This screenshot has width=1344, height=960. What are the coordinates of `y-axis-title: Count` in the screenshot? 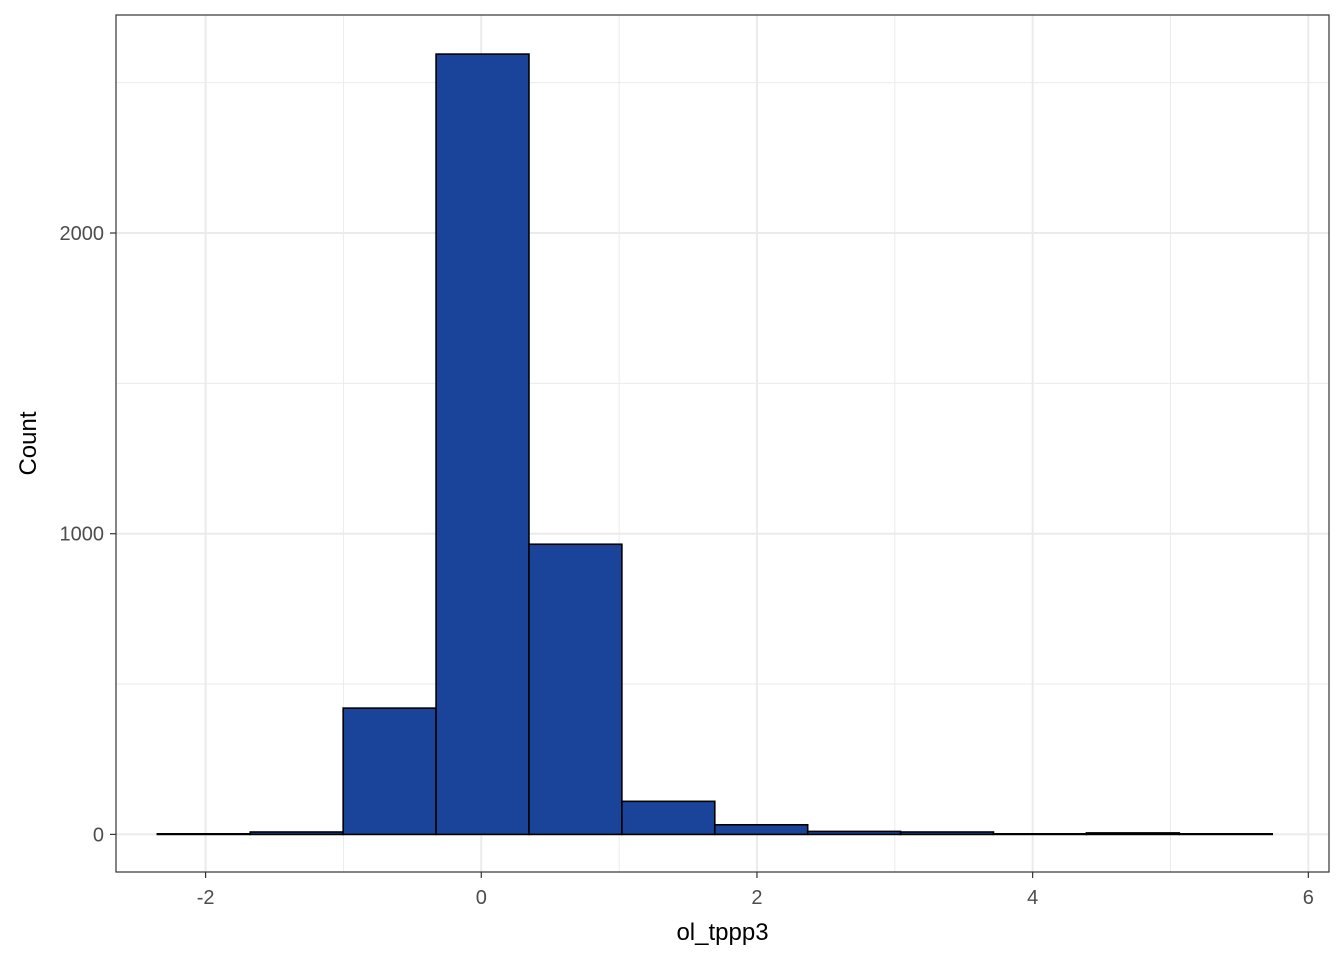 It's located at (28, 443).